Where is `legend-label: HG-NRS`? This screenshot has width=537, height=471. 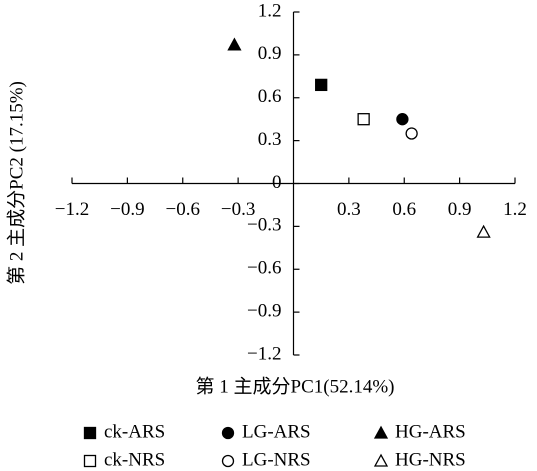 legend-label: HG-NRS is located at coordinates (430, 459).